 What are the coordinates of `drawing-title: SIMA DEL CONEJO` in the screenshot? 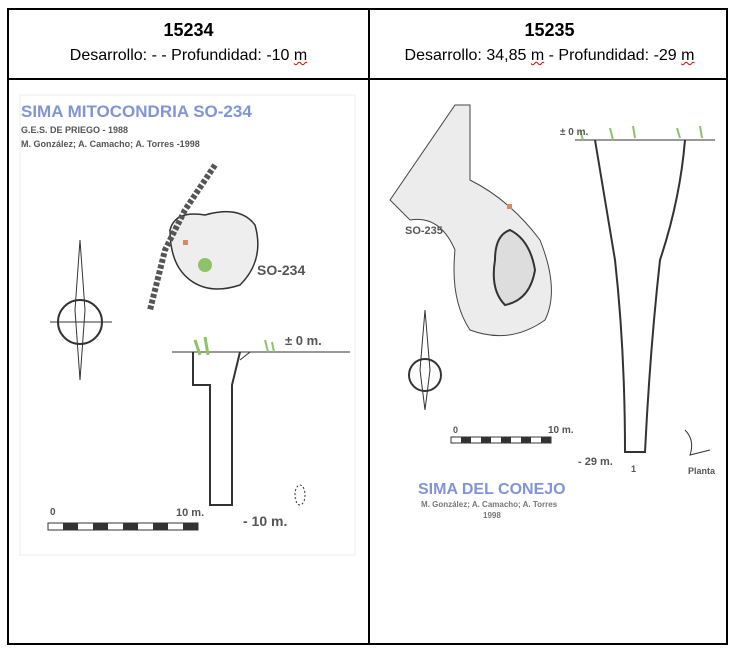 It's located at (492, 489).